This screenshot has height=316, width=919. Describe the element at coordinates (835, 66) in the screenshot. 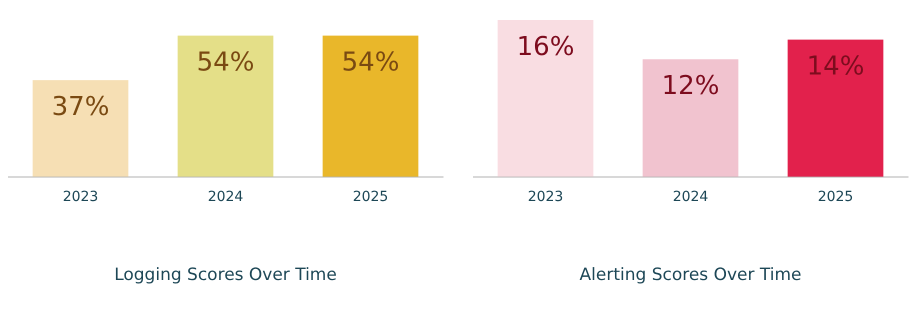

I see `data-label: 14%` at that location.